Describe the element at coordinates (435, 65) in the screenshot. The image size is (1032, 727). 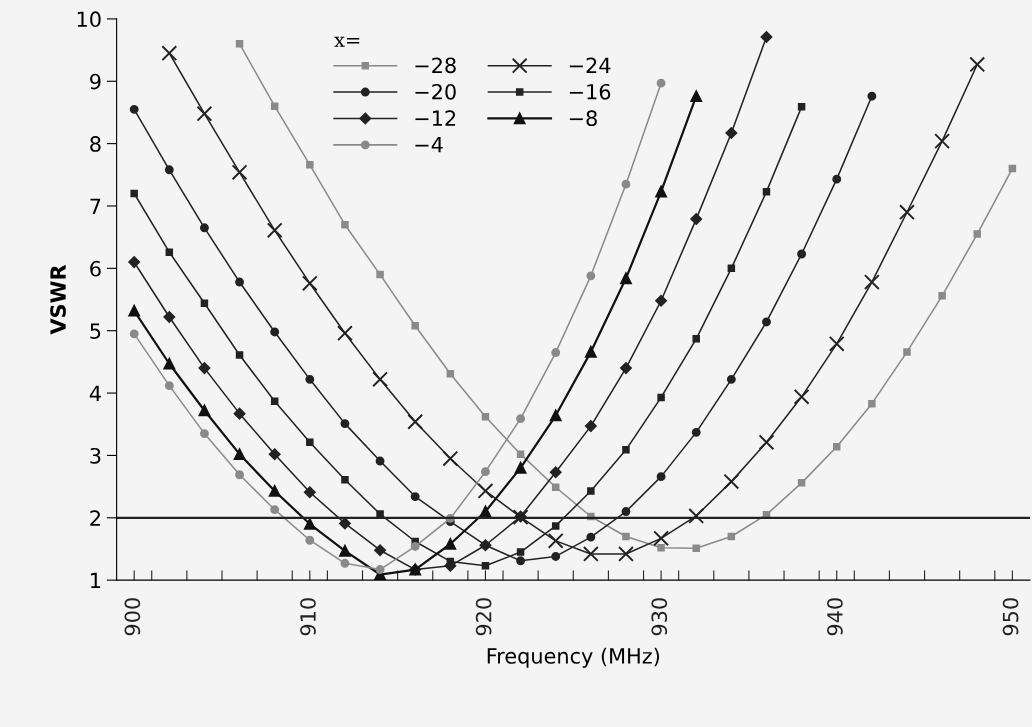
I see `legend-label: −28` at that location.